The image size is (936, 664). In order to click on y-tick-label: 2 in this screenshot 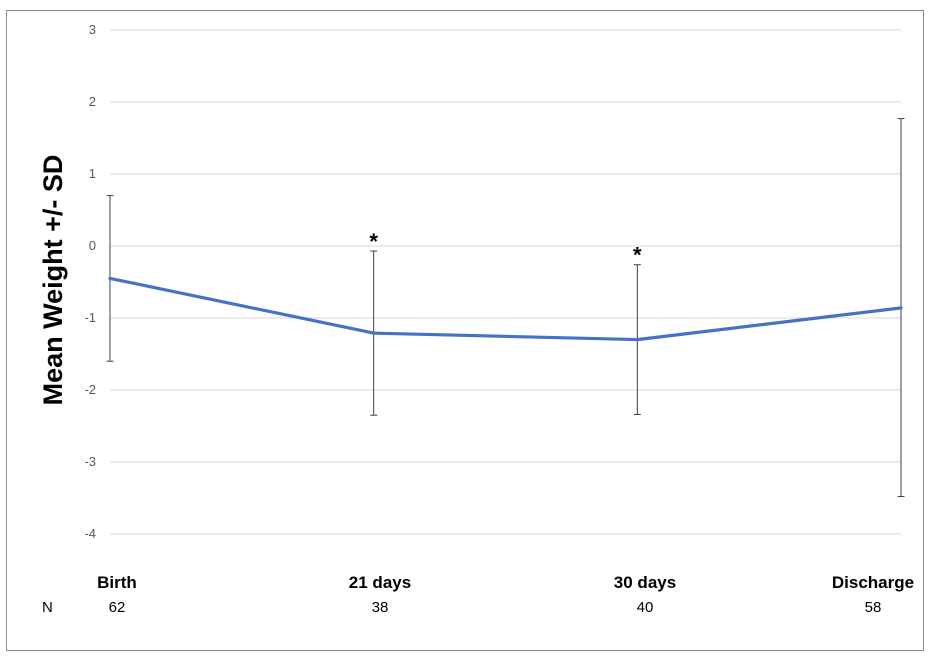, I will do `click(92, 101)`.